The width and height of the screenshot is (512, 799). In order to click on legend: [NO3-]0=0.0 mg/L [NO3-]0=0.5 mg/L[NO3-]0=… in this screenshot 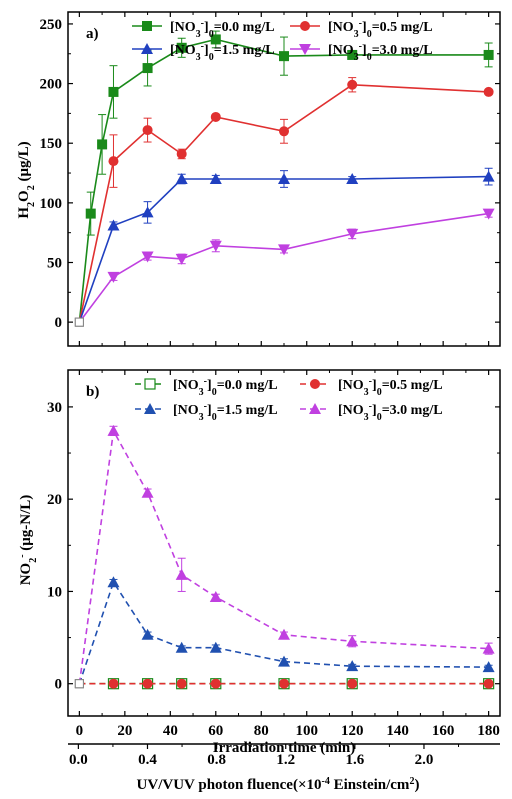, I will do `click(282, 40)`.